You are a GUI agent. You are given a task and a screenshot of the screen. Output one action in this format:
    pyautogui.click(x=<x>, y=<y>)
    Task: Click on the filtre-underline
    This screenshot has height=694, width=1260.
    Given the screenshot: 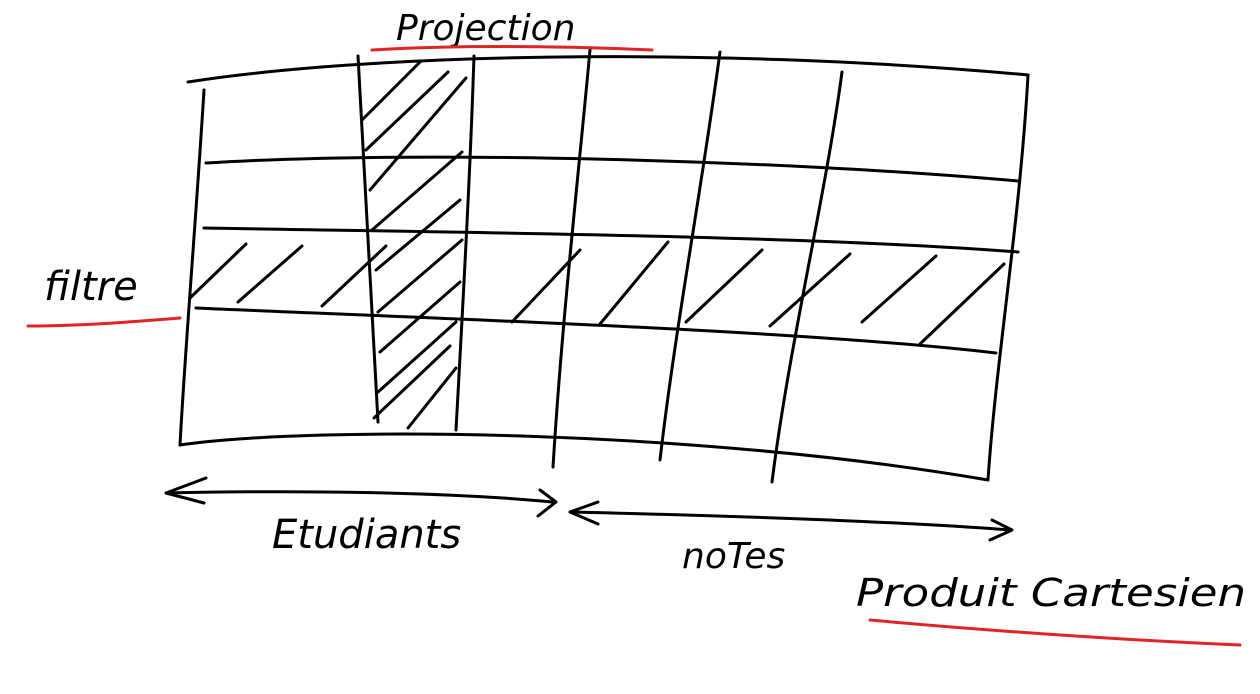 What is the action you would take?
    pyautogui.click(x=104, y=322)
    